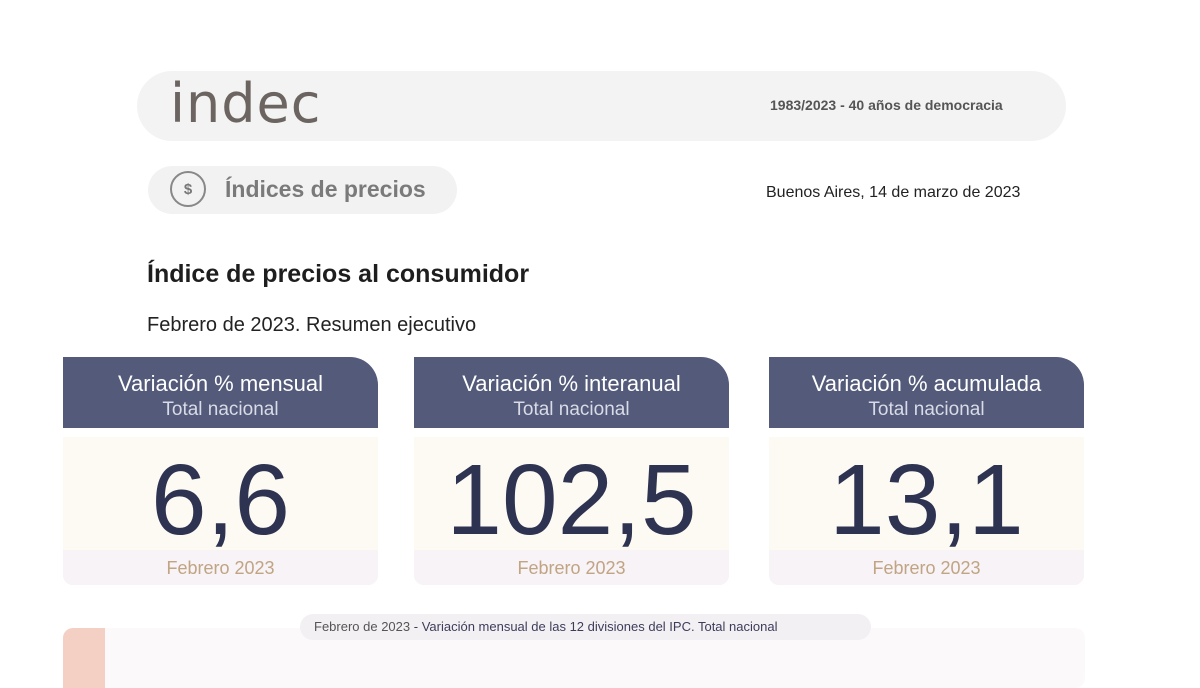  I want to click on place-date: Buenos Aires, 14 de marzo de 2023, so click(893, 192).